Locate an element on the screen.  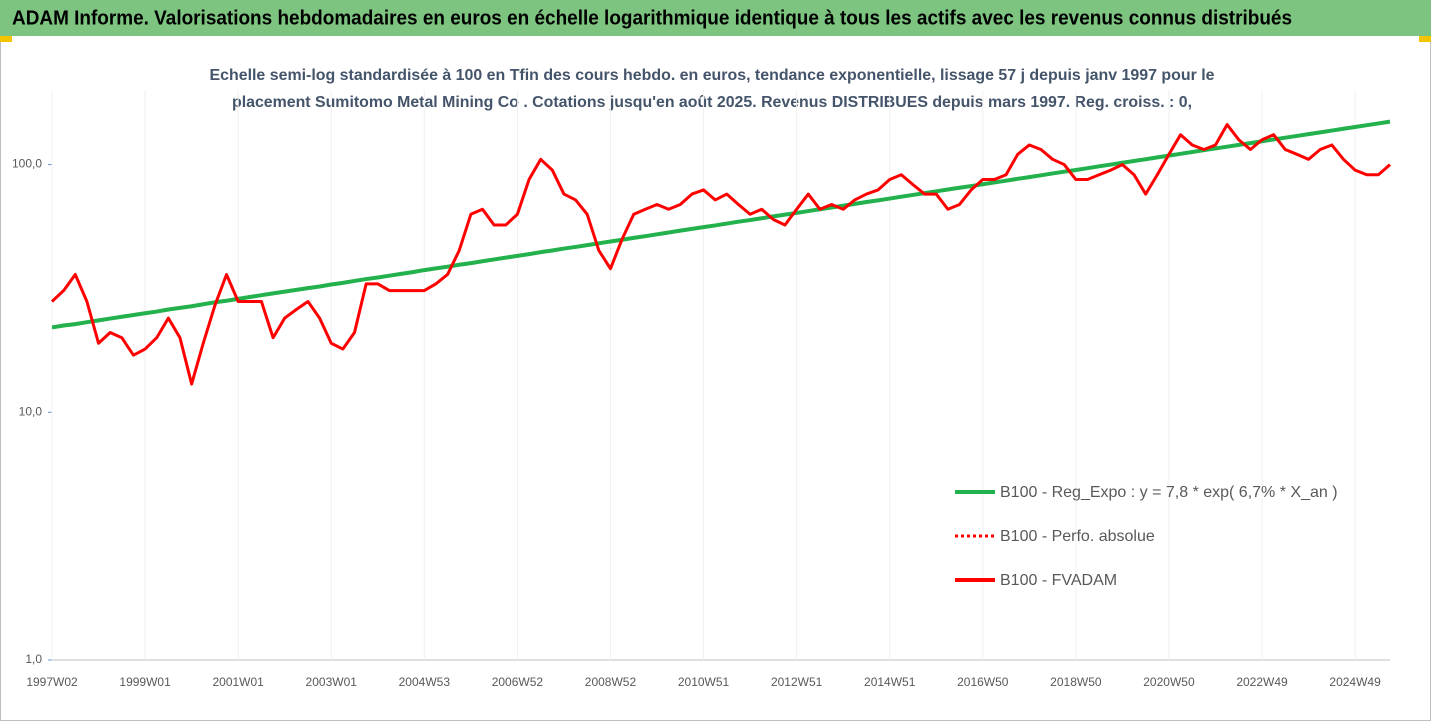
y-tick-label: 10,0 is located at coordinates (31, 411).